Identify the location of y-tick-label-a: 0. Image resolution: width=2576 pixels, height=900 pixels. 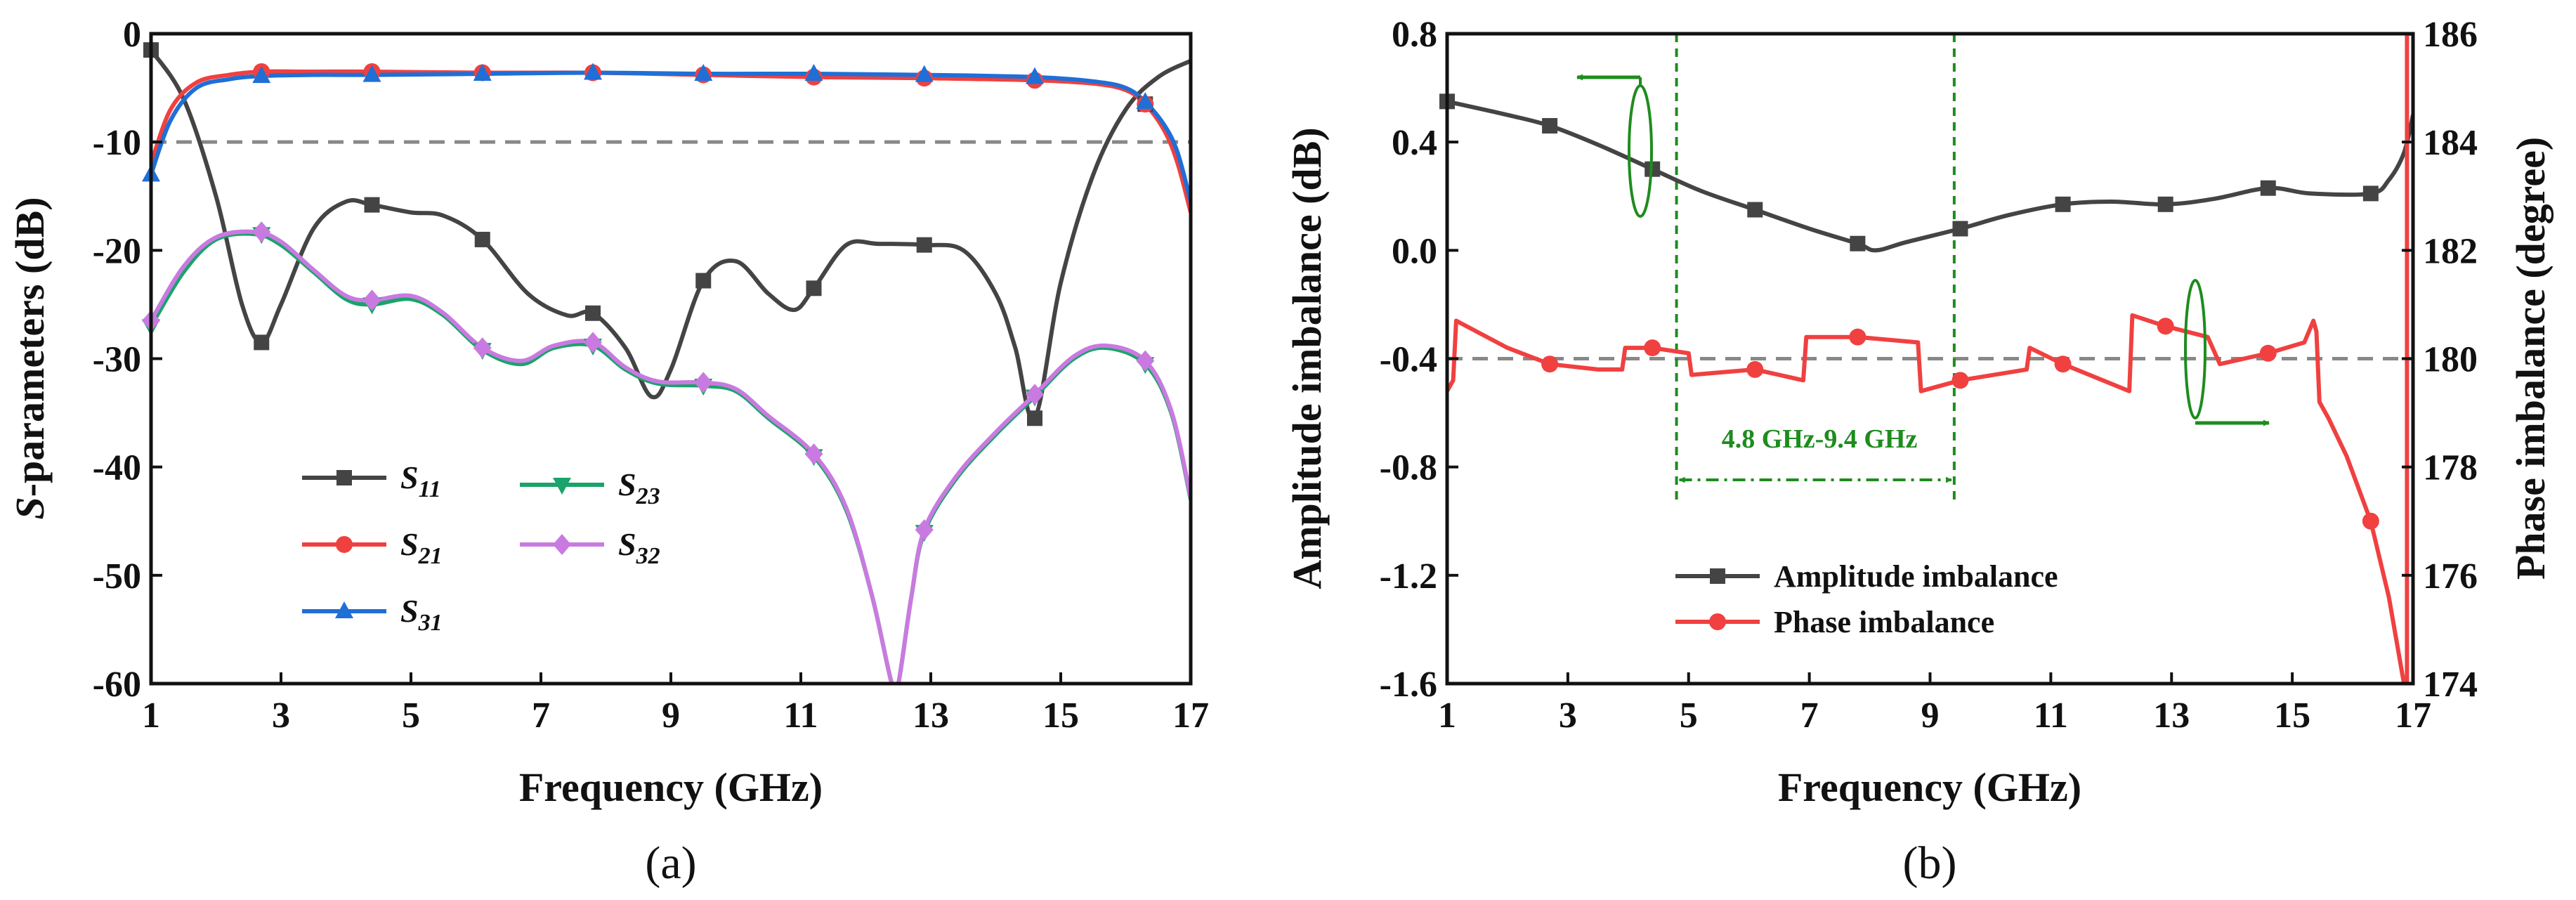
(132, 35).